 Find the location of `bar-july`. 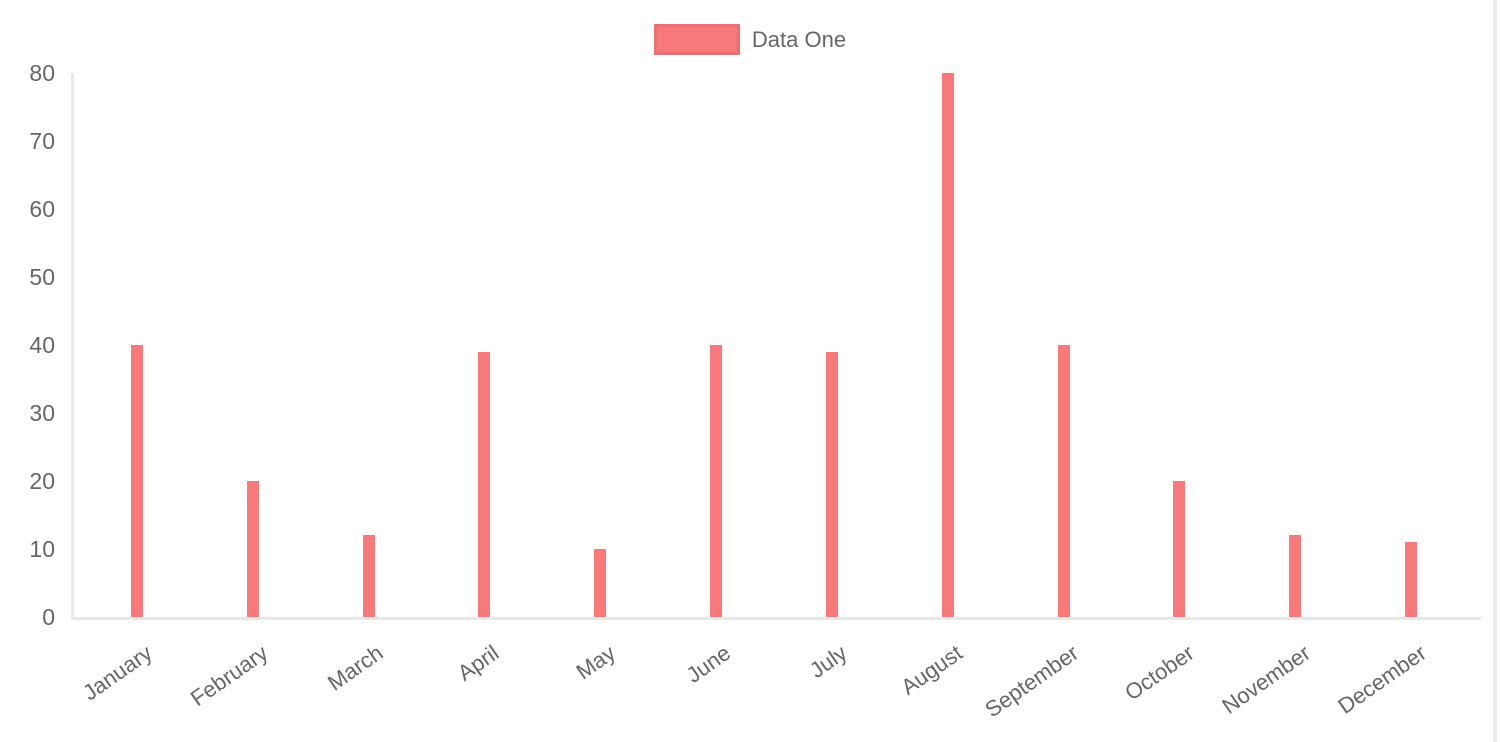

bar-july is located at coordinates (831, 484).